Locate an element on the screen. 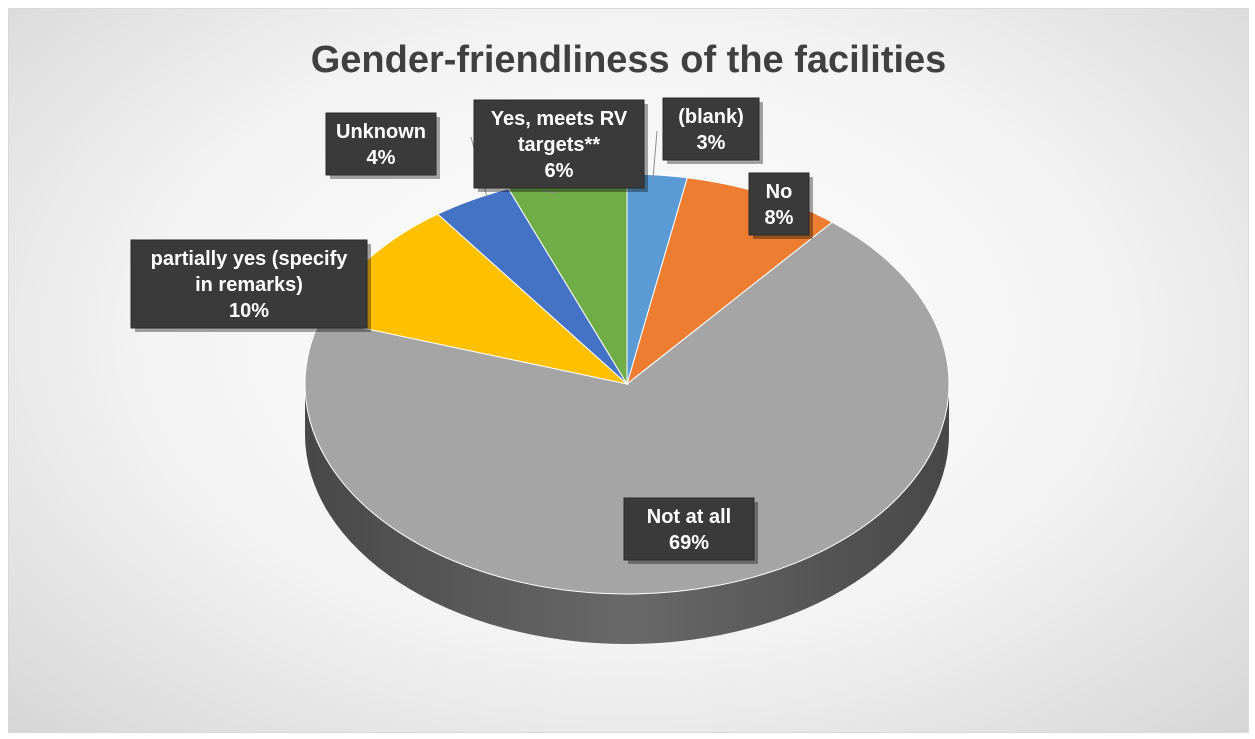 The height and width of the screenshot is (739, 1255). data-label-category: in remarks) is located at coordinates (249, 285).